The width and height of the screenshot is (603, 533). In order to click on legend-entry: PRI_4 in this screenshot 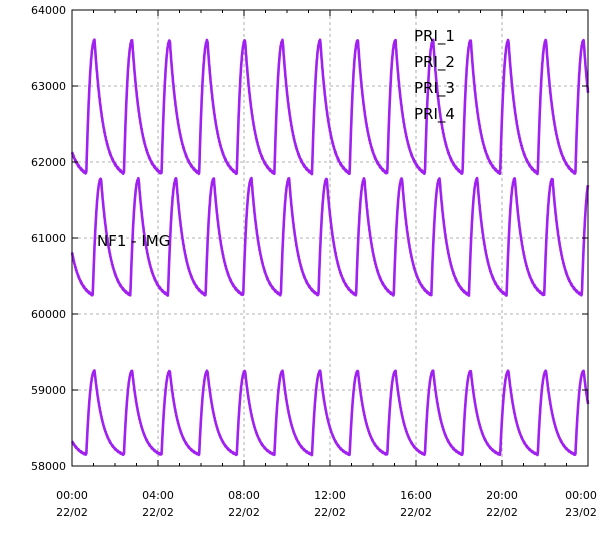, I will do `click(434, 114)`.